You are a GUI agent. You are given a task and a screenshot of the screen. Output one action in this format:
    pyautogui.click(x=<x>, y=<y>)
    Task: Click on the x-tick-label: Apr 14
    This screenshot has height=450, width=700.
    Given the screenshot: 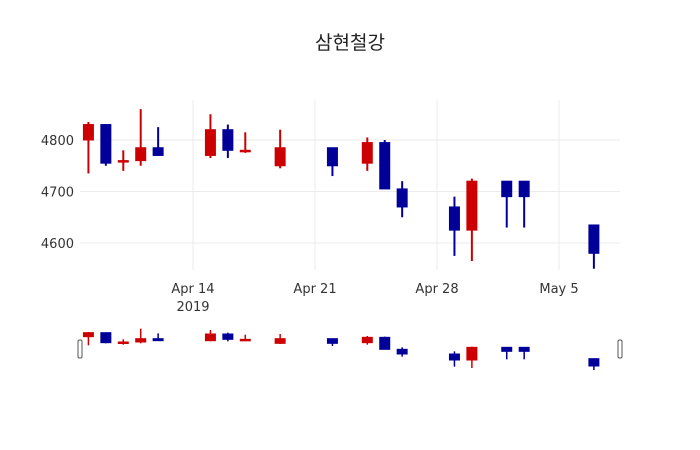 What is the action you would take?
    pyautogui.click(x=192, y=289)
    